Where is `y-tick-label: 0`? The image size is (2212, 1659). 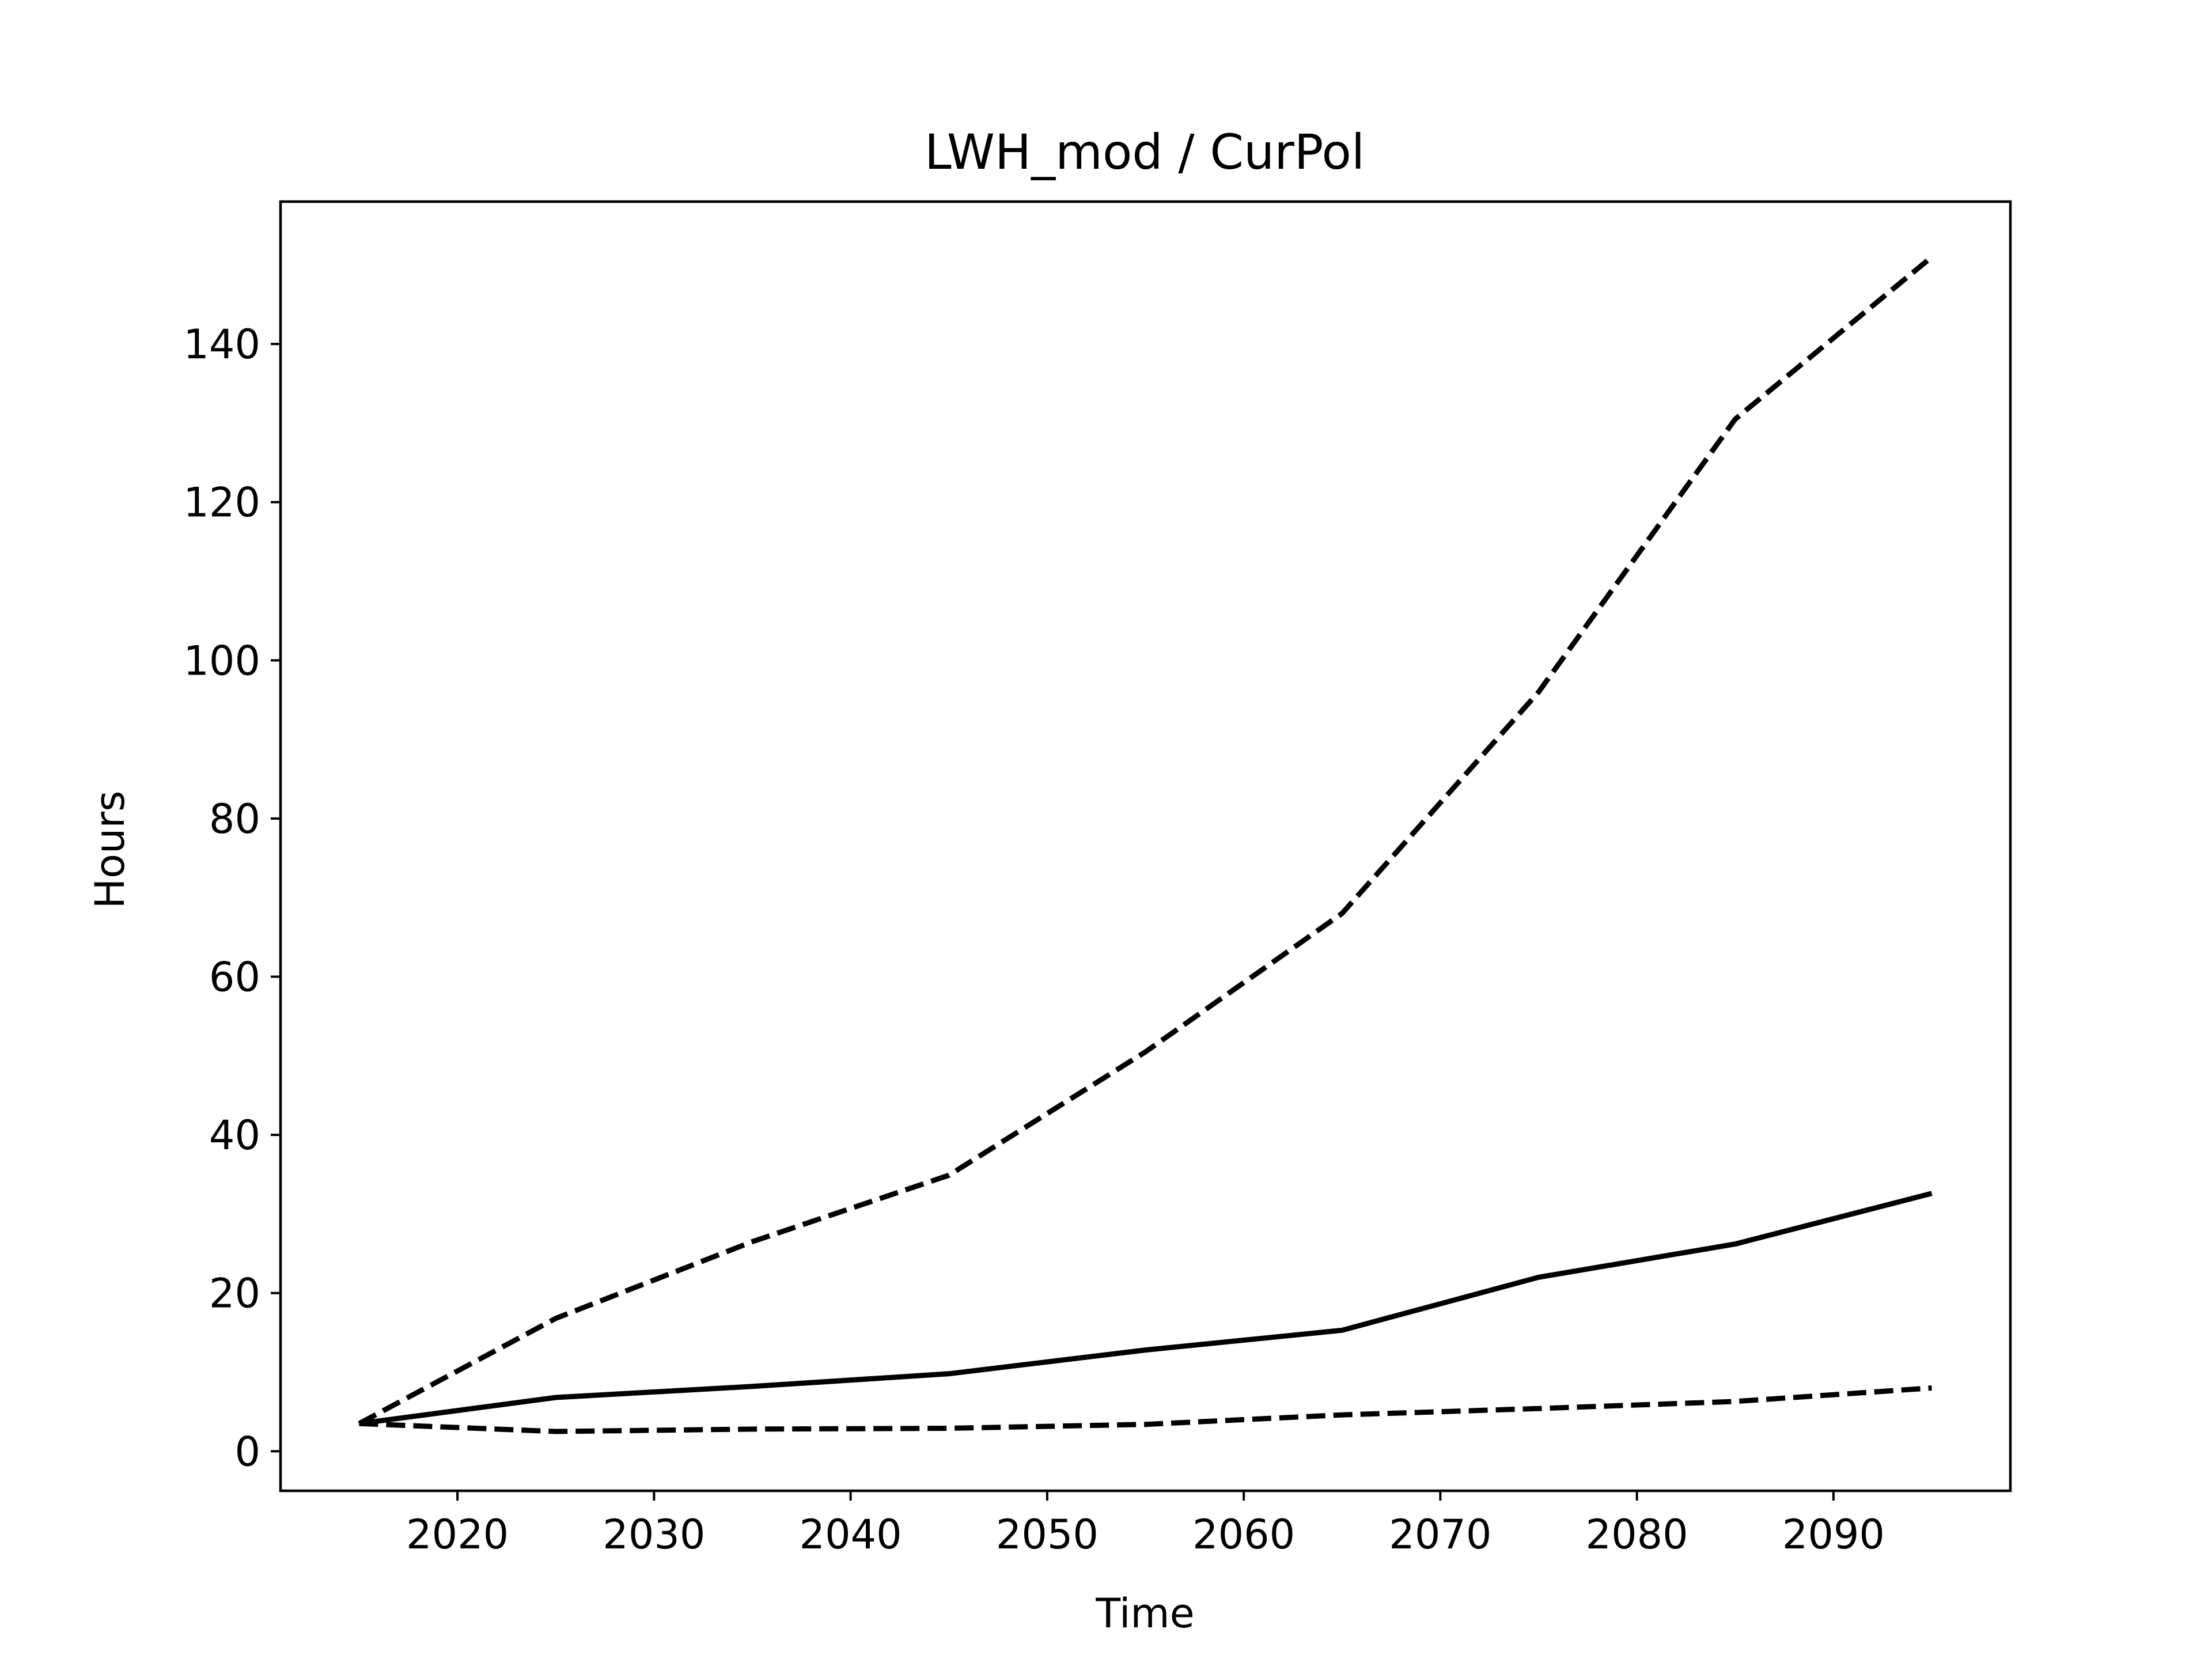 y-tick-label: 0 is located at coordinates (247, 1451).